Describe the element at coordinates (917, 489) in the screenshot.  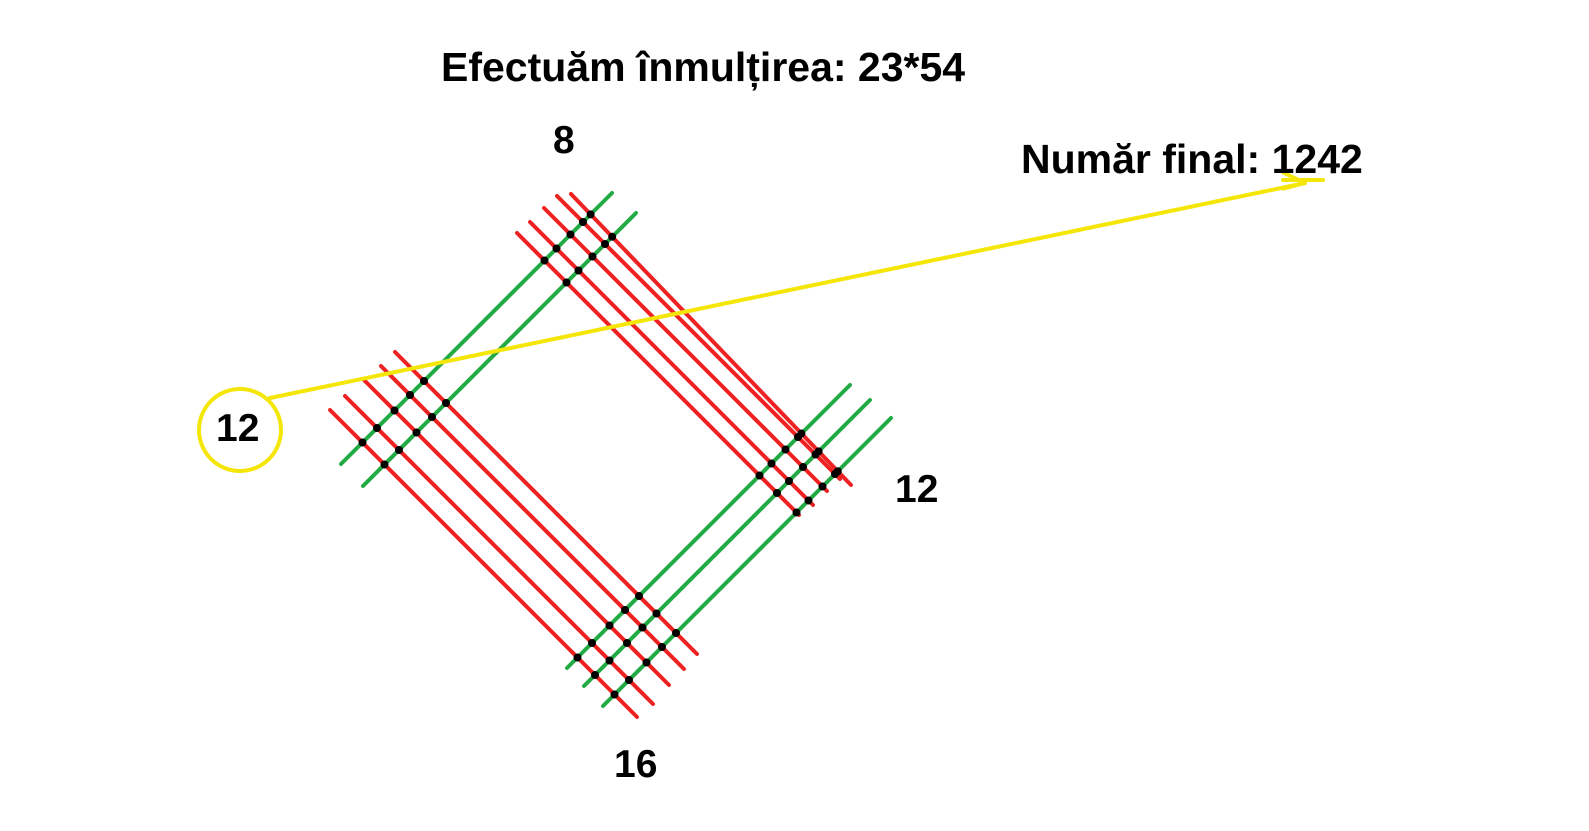
I see `right-intersection-count: 12` at that location.